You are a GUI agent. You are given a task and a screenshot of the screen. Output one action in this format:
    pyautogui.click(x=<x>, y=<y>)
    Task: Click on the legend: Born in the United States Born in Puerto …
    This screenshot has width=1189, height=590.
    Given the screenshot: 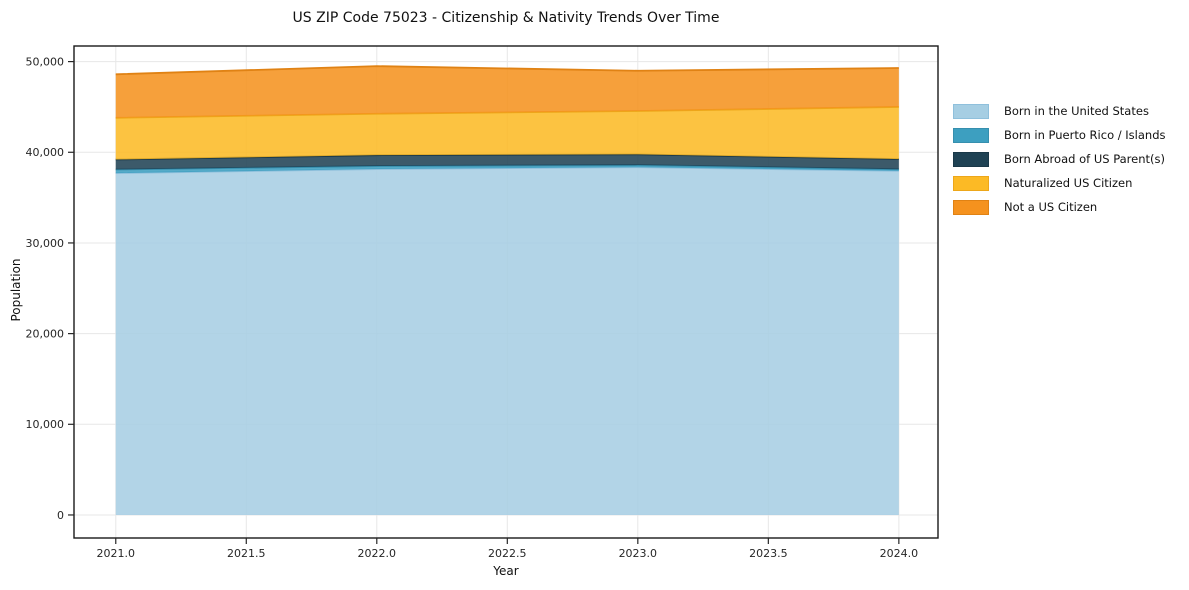 What is the action you would take?
    pyautogui.click(x=1059, y=159)
    